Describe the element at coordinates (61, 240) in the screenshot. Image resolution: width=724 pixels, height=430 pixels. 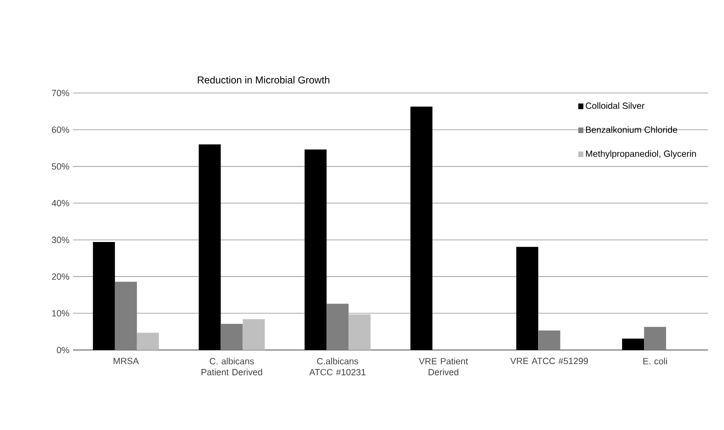
I see `y-tick-label: 30%` at that location.